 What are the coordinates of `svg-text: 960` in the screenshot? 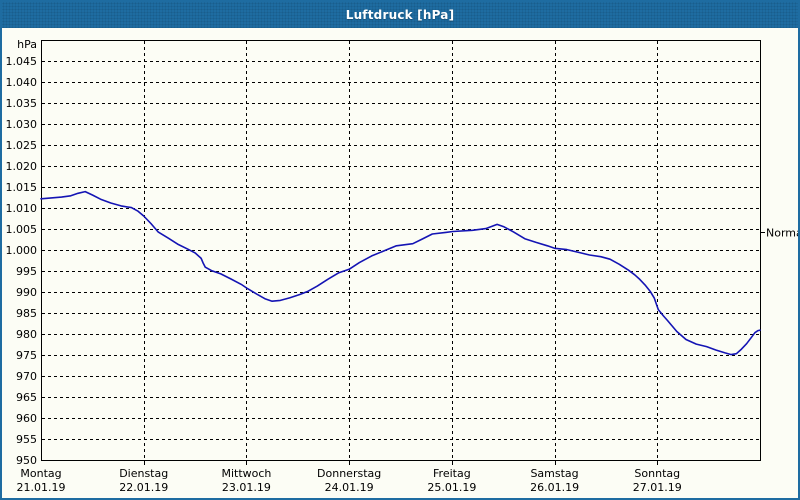 It's located at (26, 418).